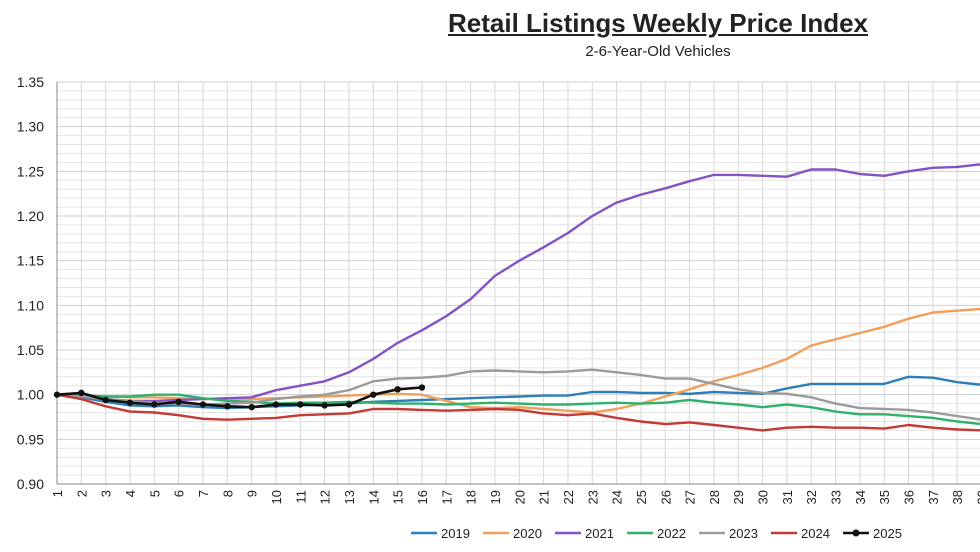 The width and height of the screenshot is (980, 552). I want to click on x-tick-label: 32, so click(811, 497).